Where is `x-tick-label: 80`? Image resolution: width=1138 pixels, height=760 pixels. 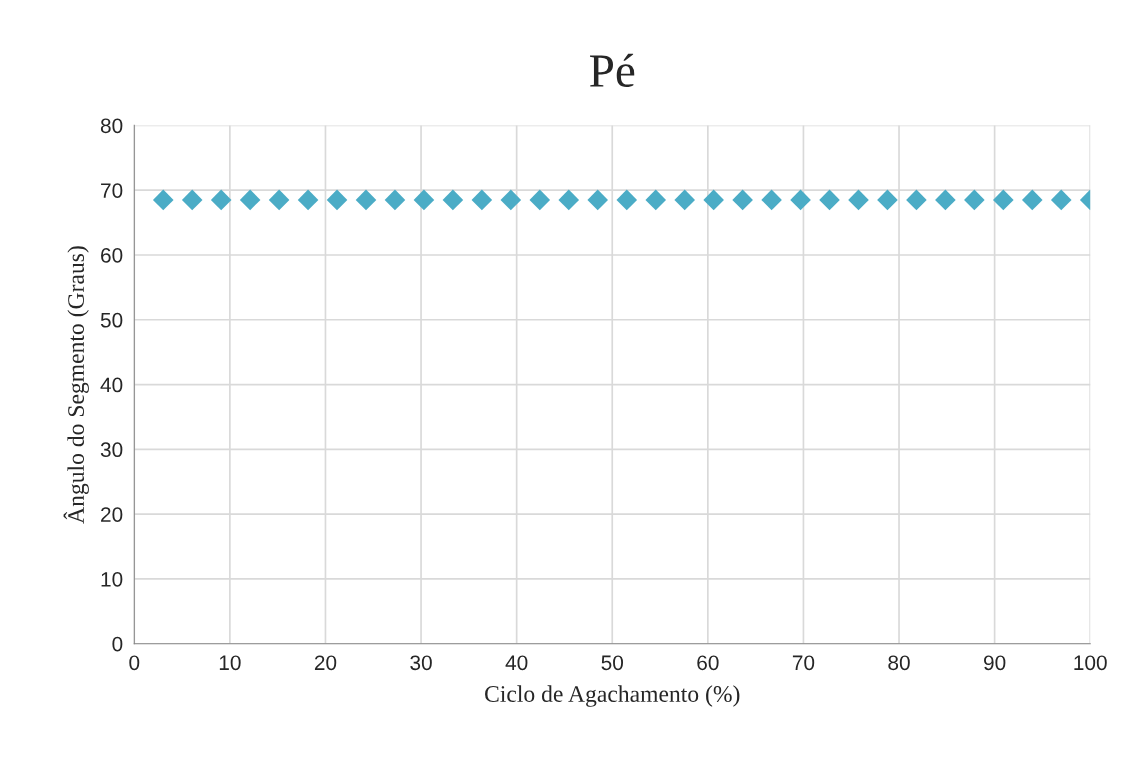
x-tick-label: 80 is located at coordinates (899, 663).